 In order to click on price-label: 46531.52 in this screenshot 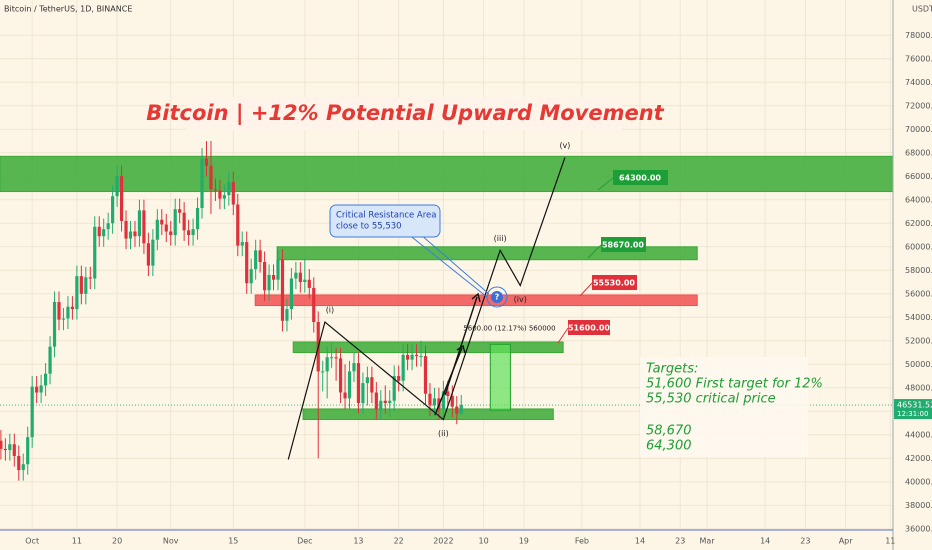, I will do `click(914, 405)`.